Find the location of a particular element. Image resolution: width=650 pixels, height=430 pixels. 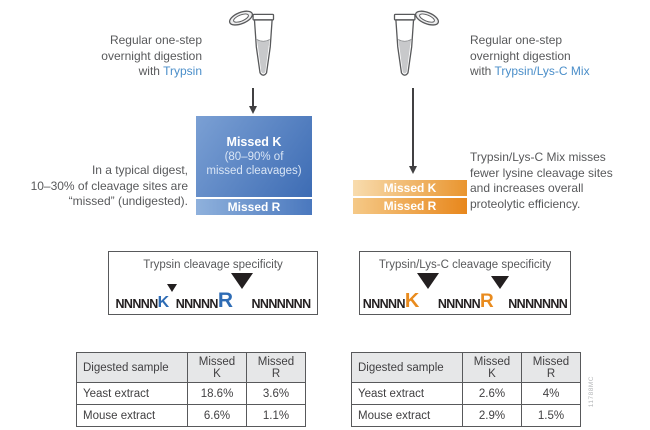

missed-k-bar-right: Missed K is located at coordinates (410, 188).